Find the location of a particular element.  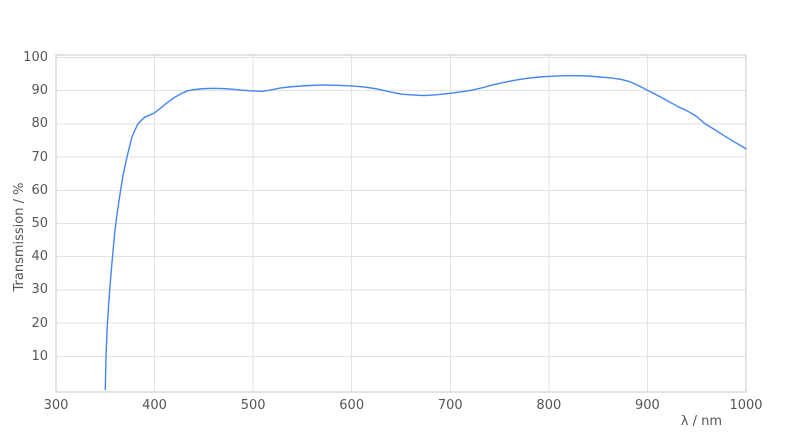

x-tick-label: 400 is located at coordinates (154, 405).